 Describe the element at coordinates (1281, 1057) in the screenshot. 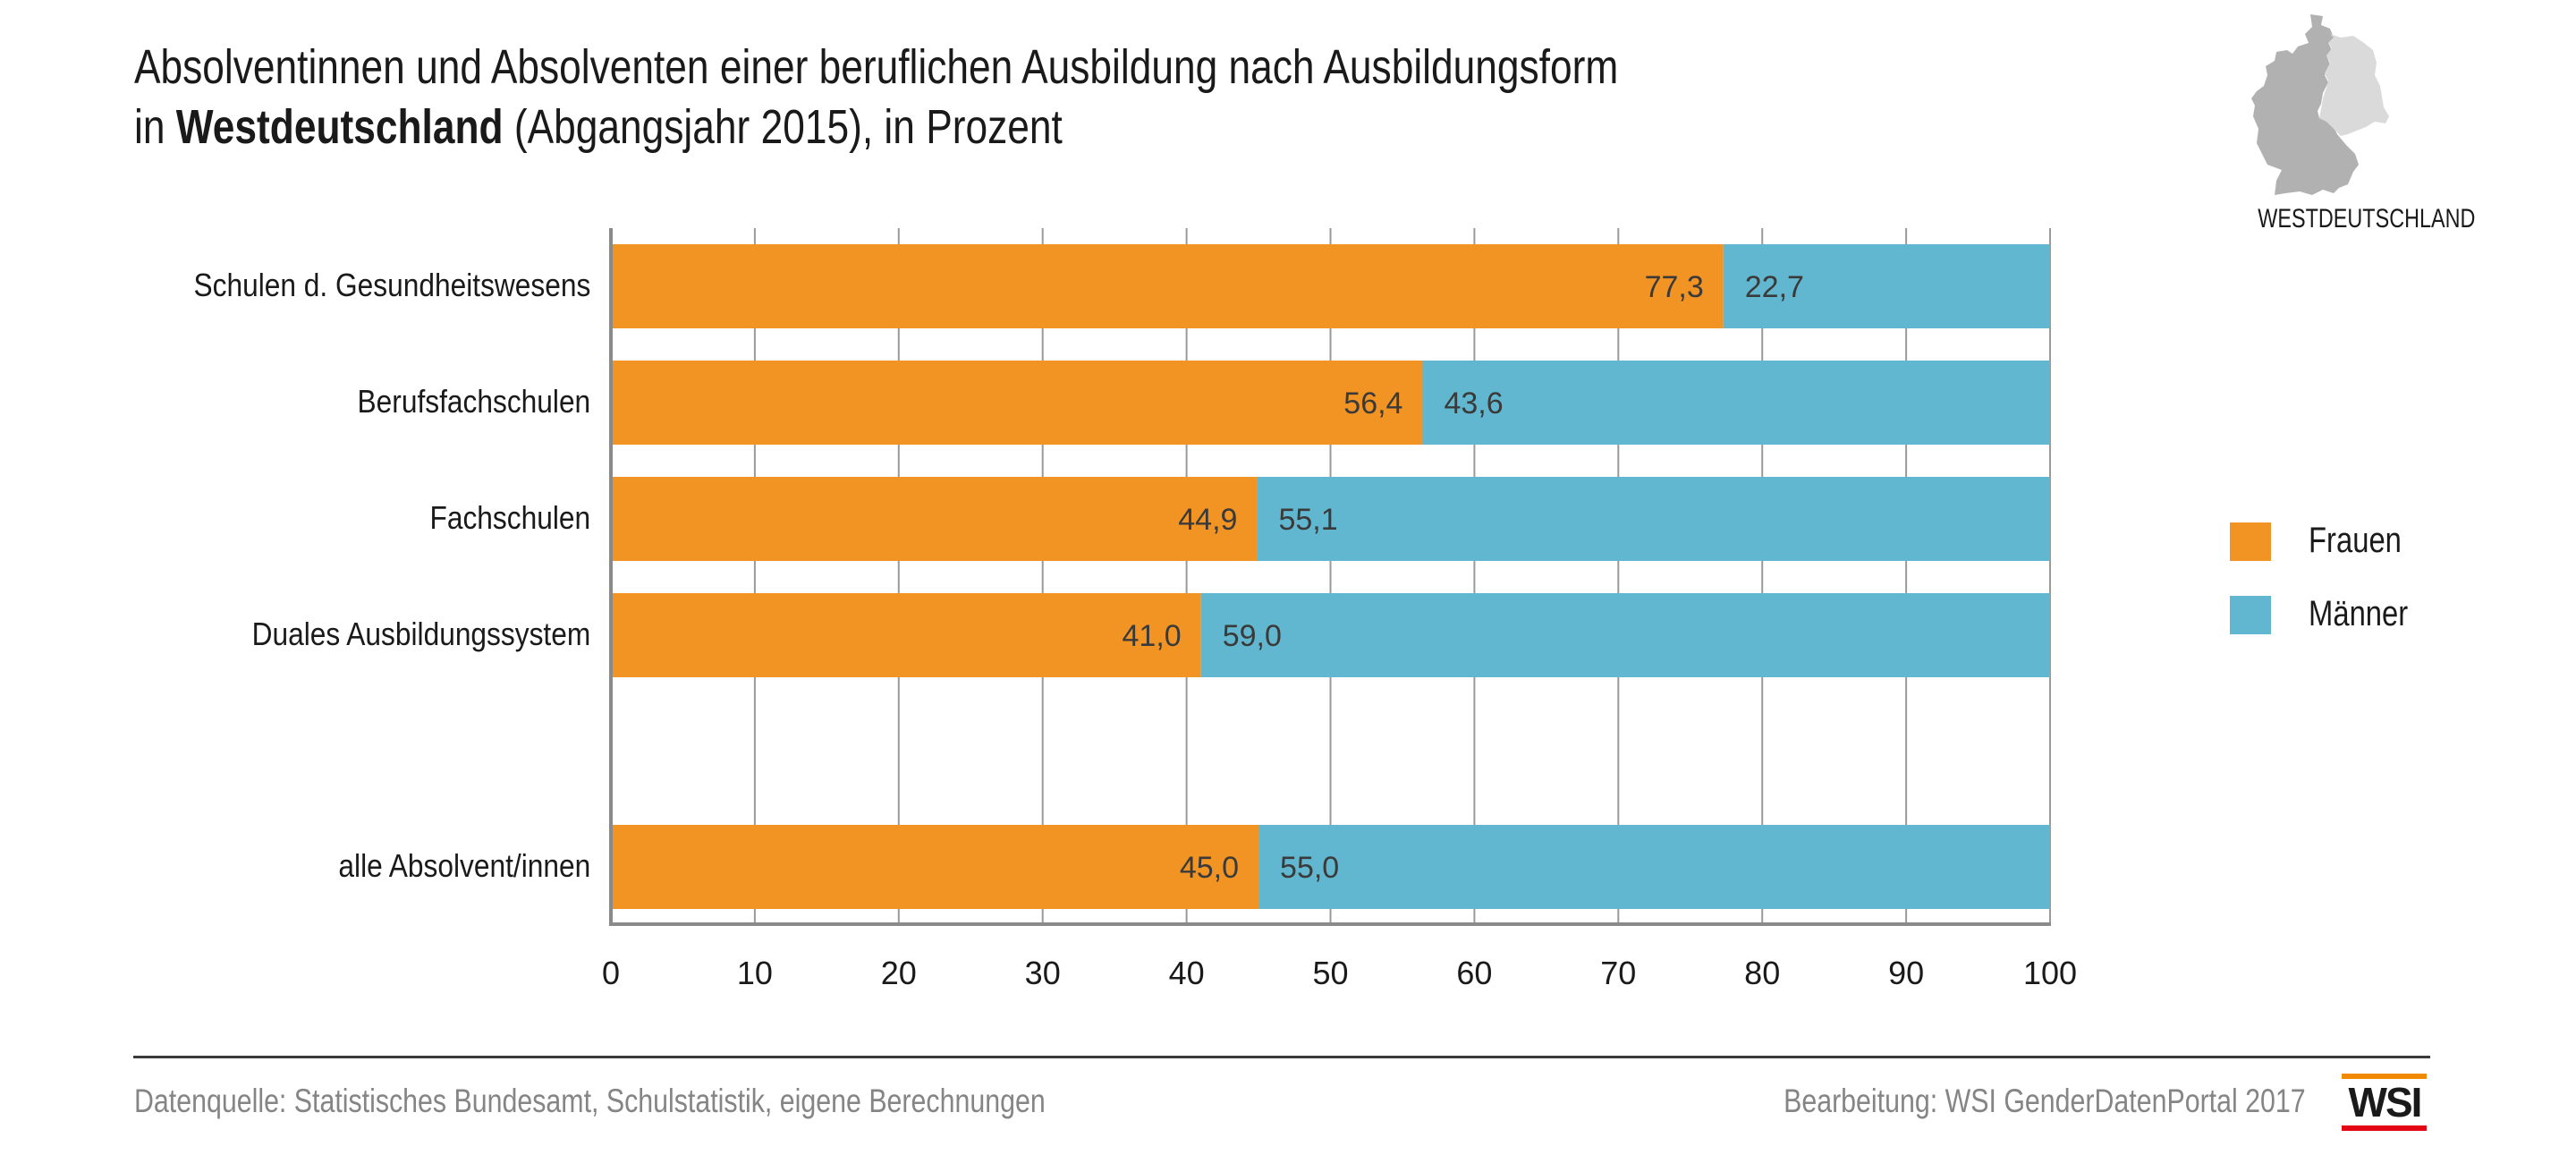

I see `footer-divider` at that location.